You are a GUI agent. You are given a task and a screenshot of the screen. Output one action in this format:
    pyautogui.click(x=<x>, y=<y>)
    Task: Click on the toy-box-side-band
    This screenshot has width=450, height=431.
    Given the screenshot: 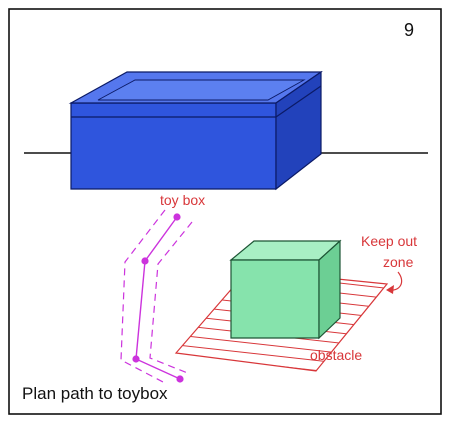 What is the action you would take?
    pyautogui.click(x=298, y=101)
    